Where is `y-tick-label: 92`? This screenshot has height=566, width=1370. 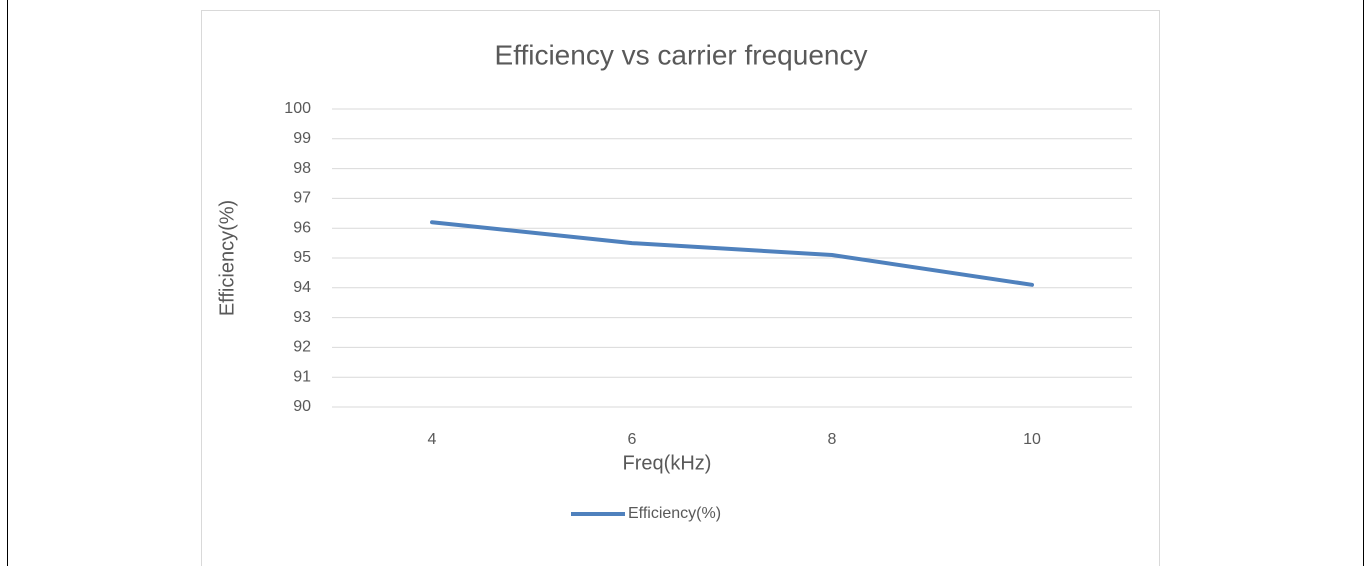
y-tick-label: 92 is located at coordinates (302, 347).